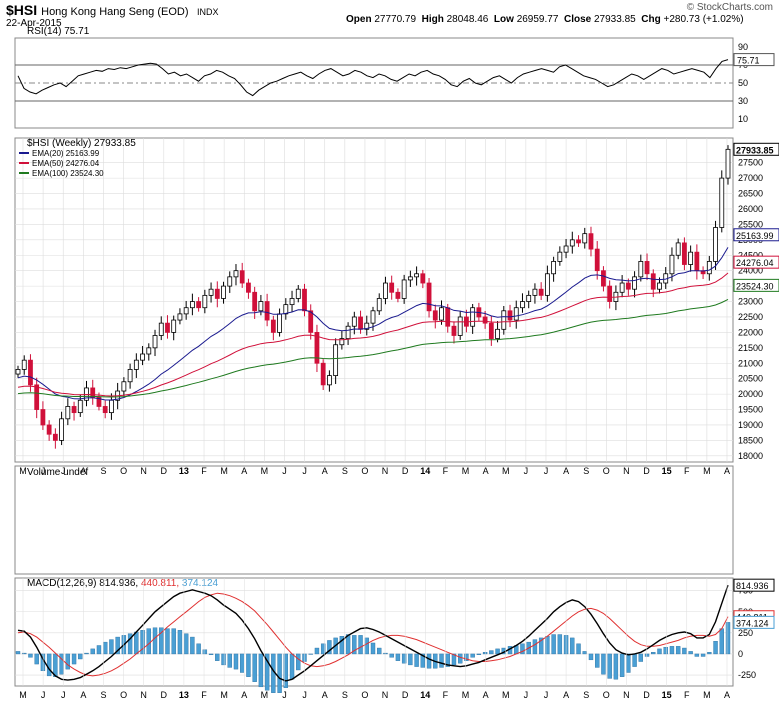 This screenshot has height=703, width=779. Describe the element at coordinates (748, 61) in the screenshot. I see `rsi-last-label: 75.71` at that location.